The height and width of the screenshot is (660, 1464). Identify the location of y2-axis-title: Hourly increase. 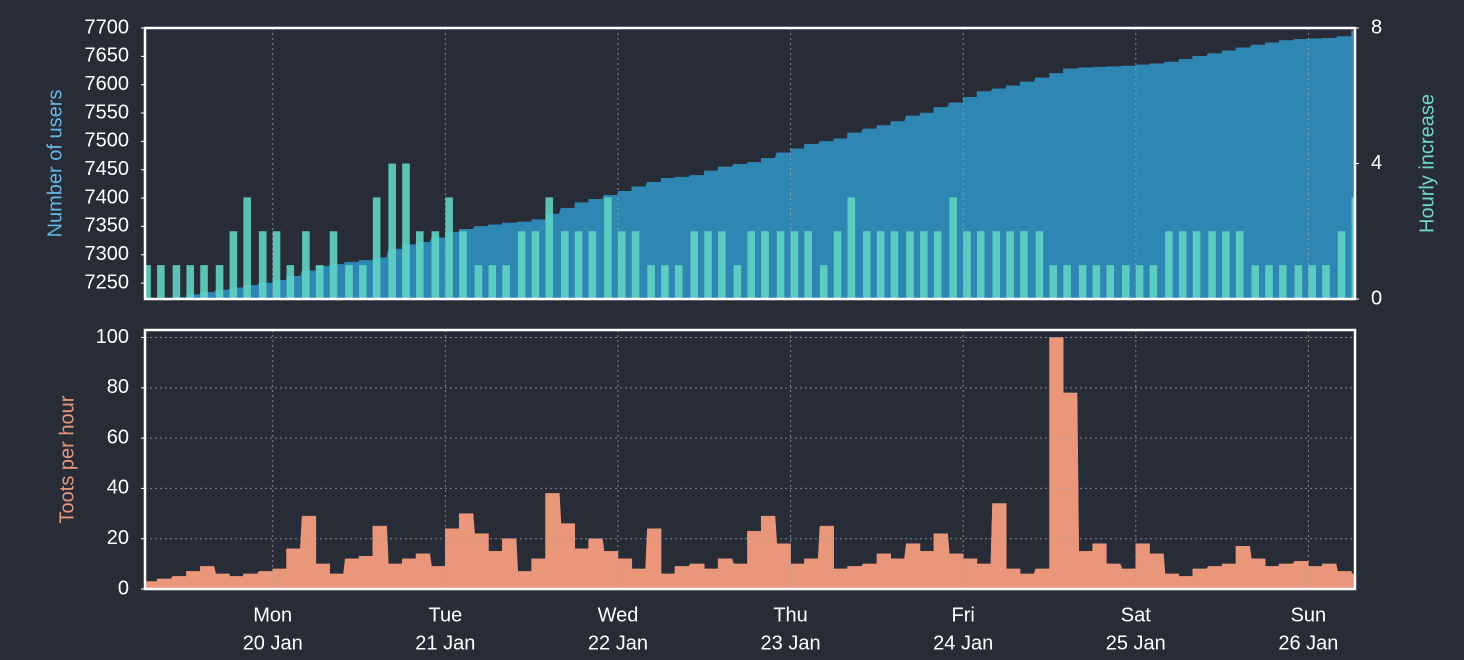
(1427, 163).